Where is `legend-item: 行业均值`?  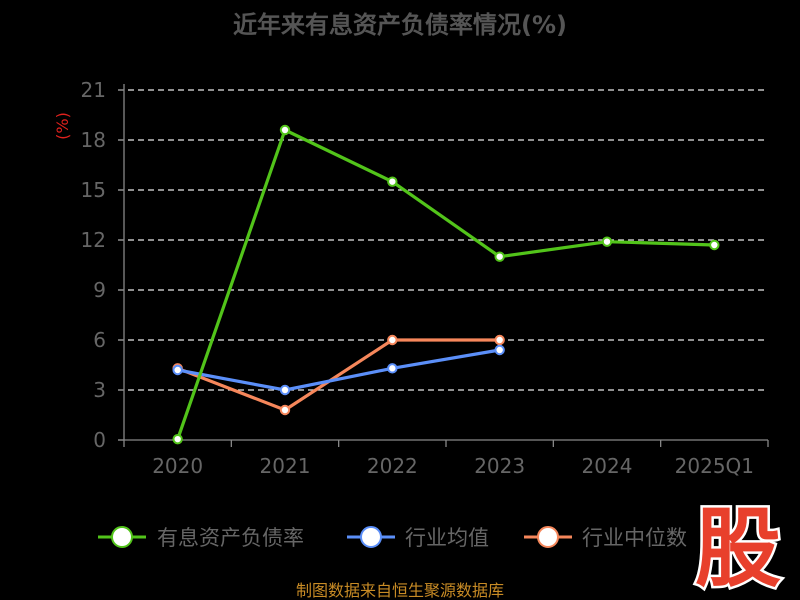 legend-item: 行业均值 is located at coordinates (418, 538).